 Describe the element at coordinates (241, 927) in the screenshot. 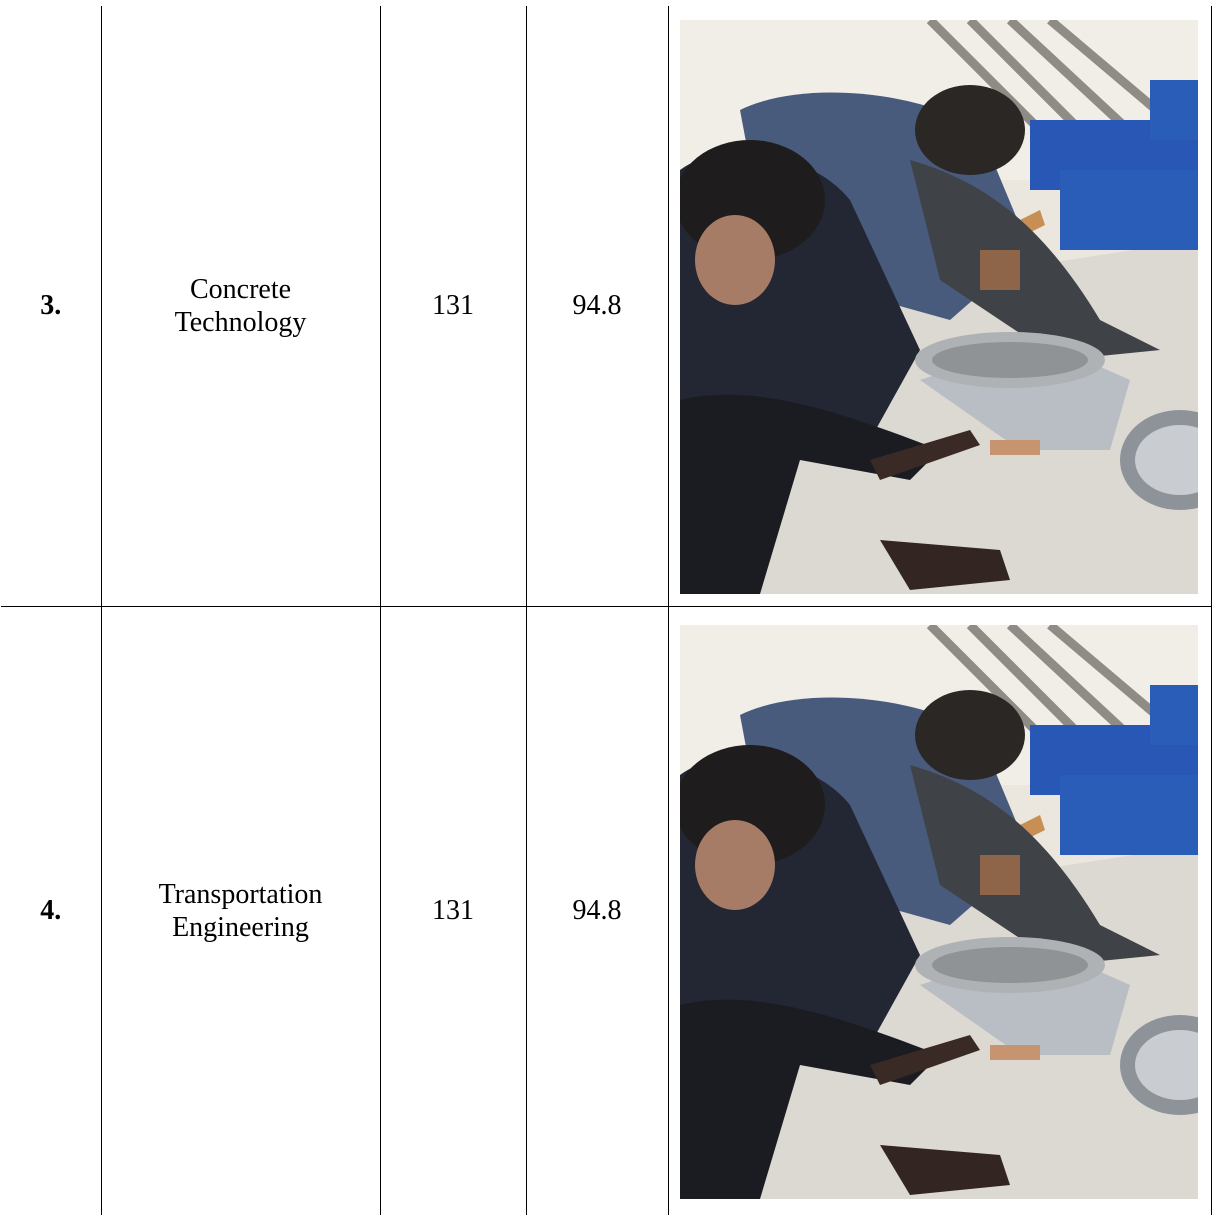

I see `subject-line: Engineering` at that location.